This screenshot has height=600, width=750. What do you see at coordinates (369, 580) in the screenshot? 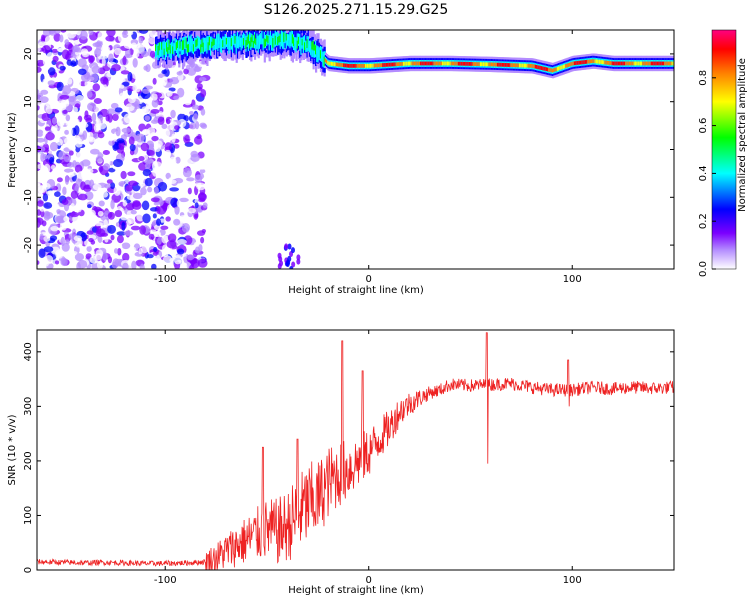
I see `x-tick-label: 0` at bounding box center [369, 580].